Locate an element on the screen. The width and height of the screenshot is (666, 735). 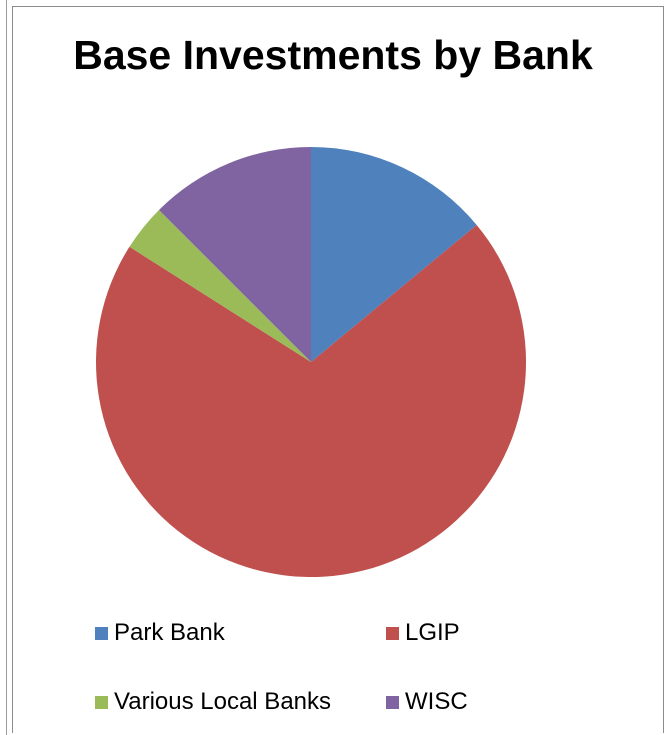
pie-slice-park-bank is located at coordinates (394, 254).